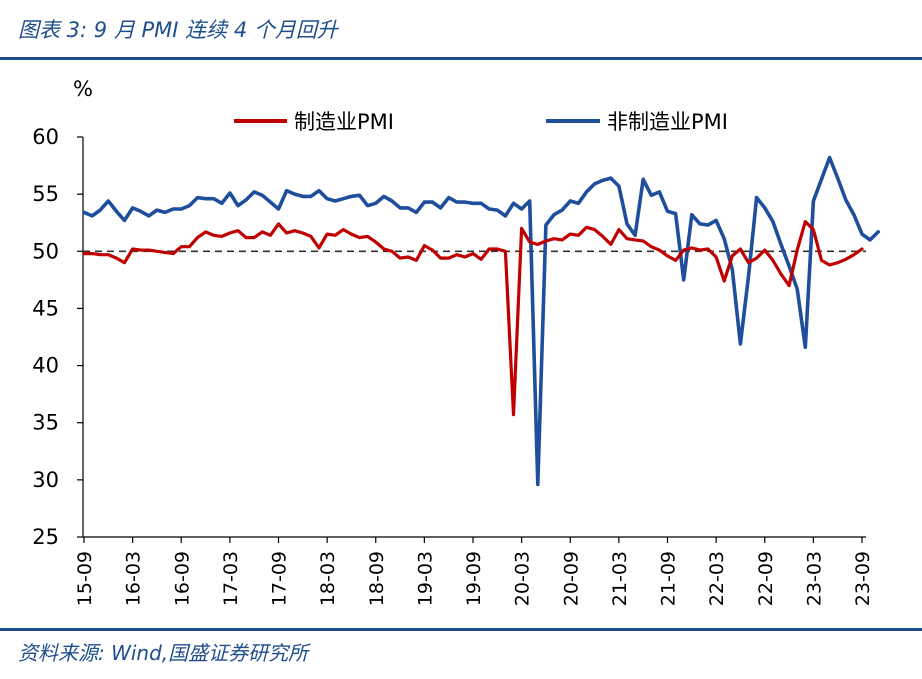 Image resolution: width=922 pixels, height=679 pixels. What do you see at coordinates (83, 89) in the screenshot?
I see `y-unit-label: %` at bounding box center [83, 89].